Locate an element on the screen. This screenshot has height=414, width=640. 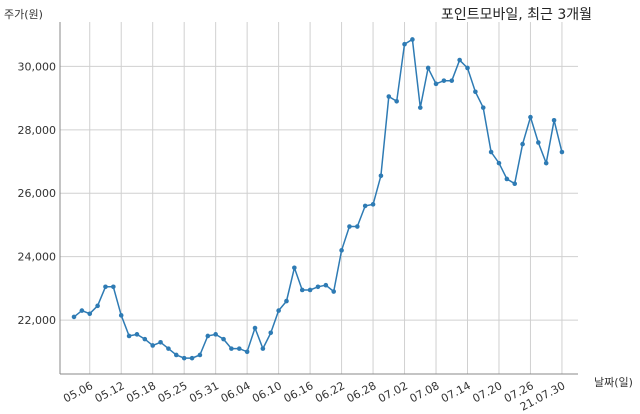
chart-title: 포인트모바일, 최근 3개월 is located at coordinates (516, 15).